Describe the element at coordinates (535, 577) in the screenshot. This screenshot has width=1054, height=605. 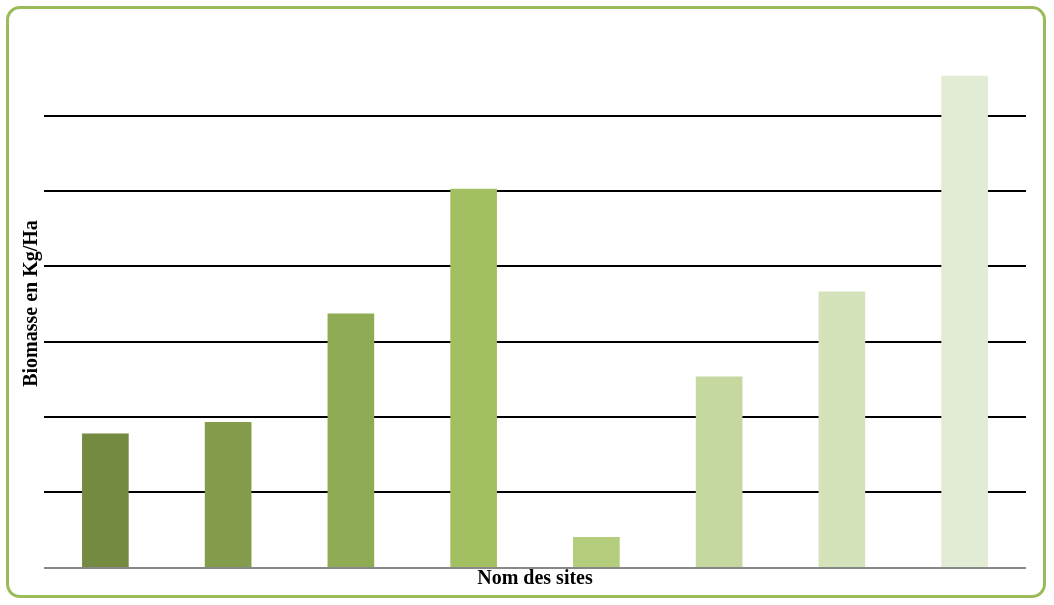
I see `x-axis-title: Nom des sites` at that location.